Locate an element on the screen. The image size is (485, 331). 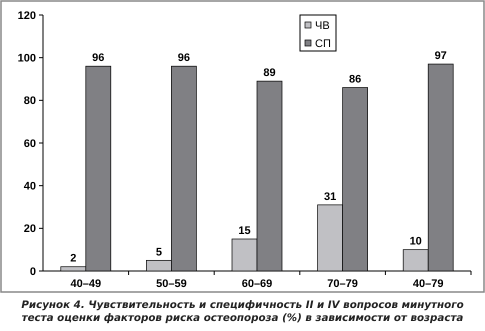
x-tick-label: 70–79 is located at coordinates (342, 284).